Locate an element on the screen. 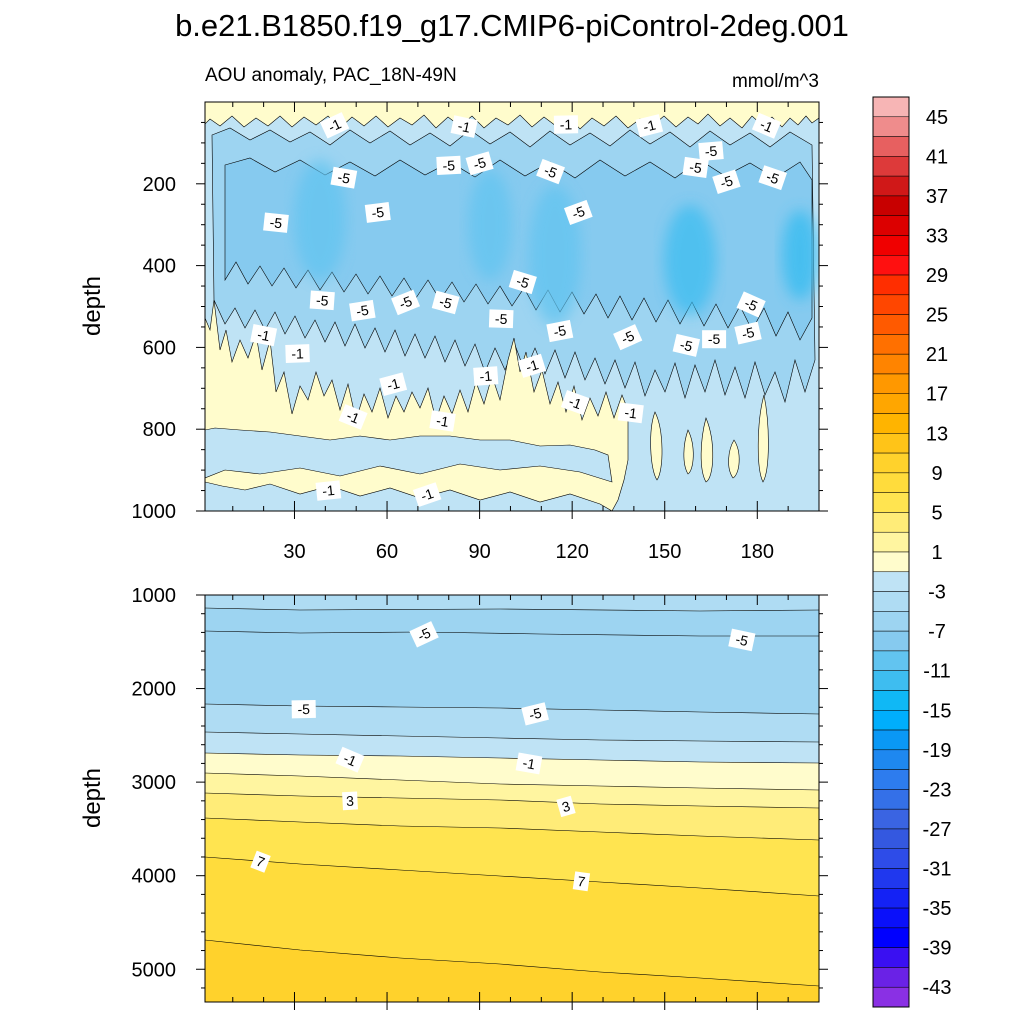 The width and height of the screenshot is (1024, 1024). y-tick-label: 4000 is located at coordinates (154, 877).